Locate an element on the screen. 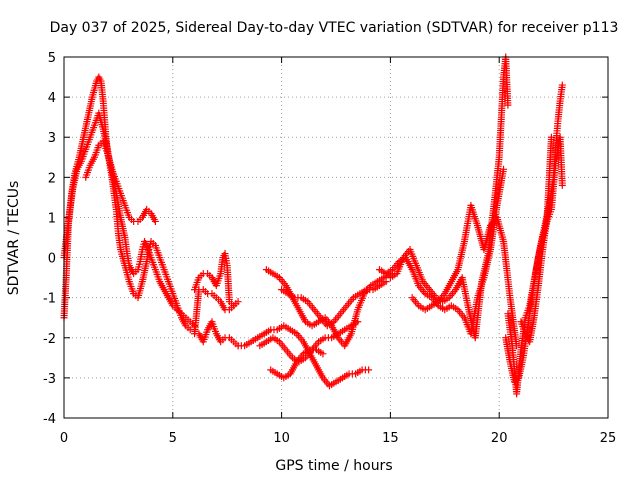 This screenshot has width=640, height=480. y-tick-label: 5 is located at coordinates (52, 58).